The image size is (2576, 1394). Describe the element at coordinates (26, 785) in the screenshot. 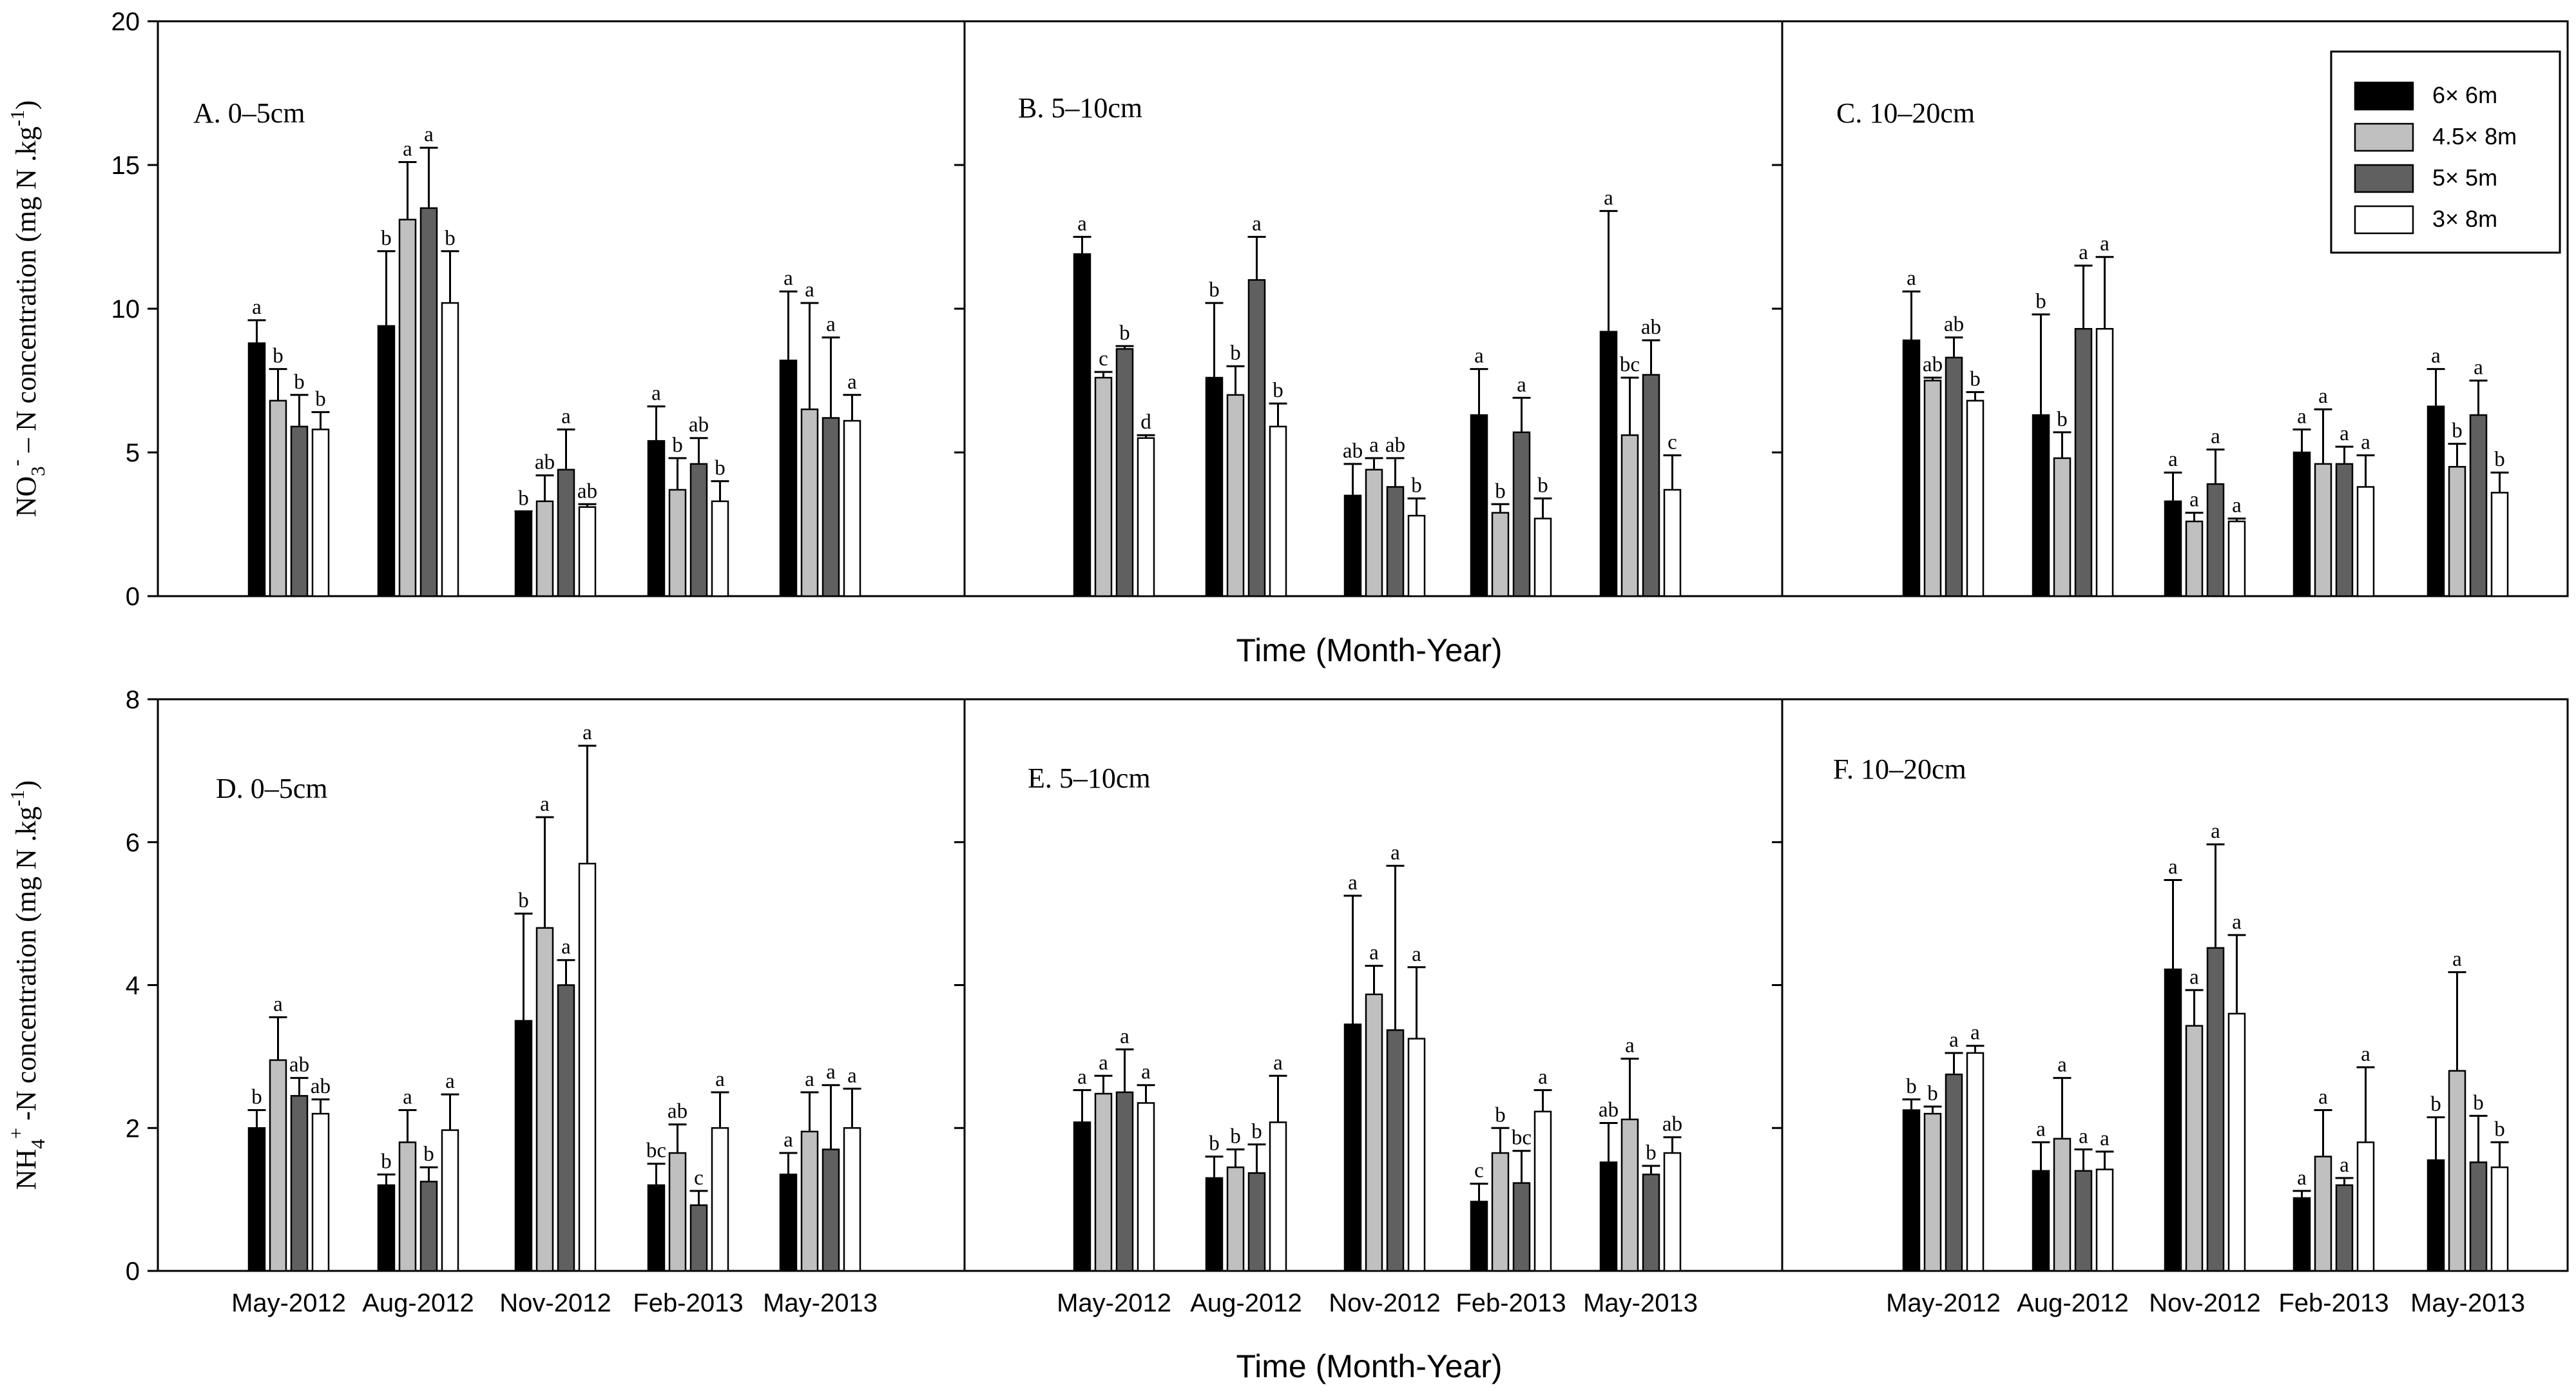

I see `y-axis-title-part-6: )` at that location.